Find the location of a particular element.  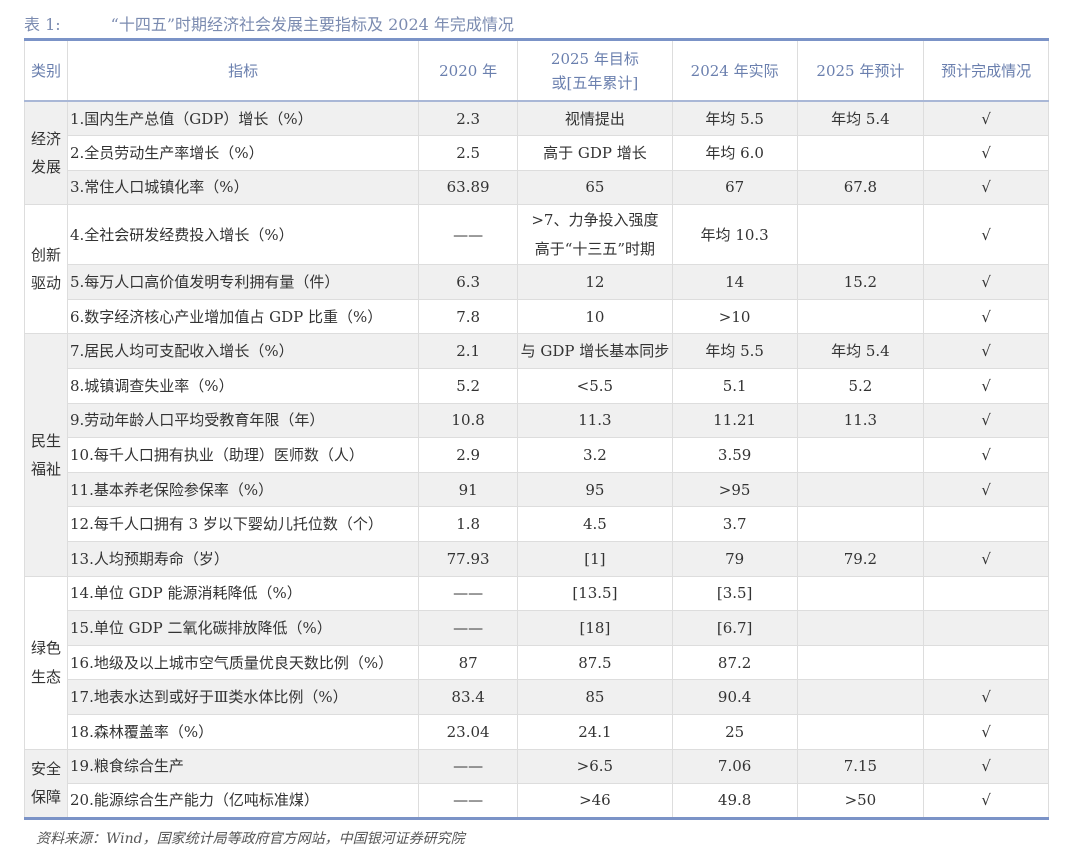

value-cell: [13.5] is located at coordinates (595, 593).